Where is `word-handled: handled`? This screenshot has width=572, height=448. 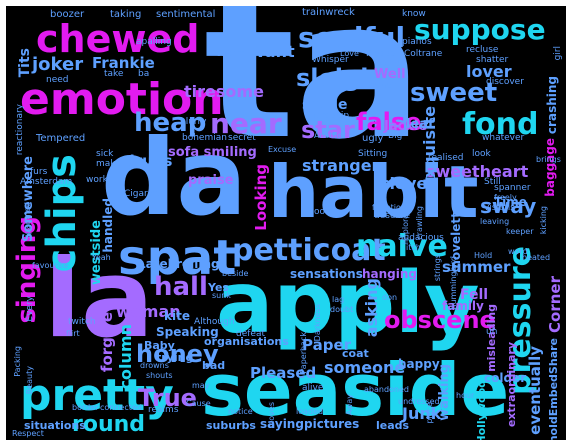
word-handled: handled is located at coordinates (108, 225).